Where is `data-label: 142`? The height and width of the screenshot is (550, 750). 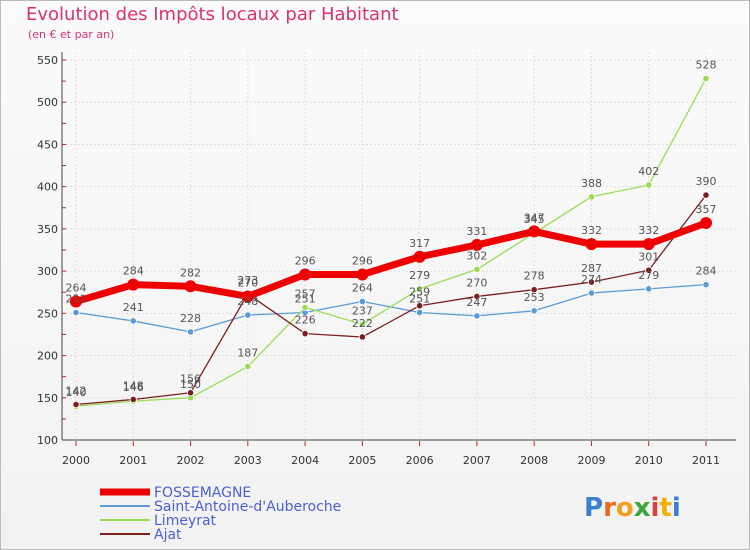 data-label: 142 is located at coordinates (76, 391).